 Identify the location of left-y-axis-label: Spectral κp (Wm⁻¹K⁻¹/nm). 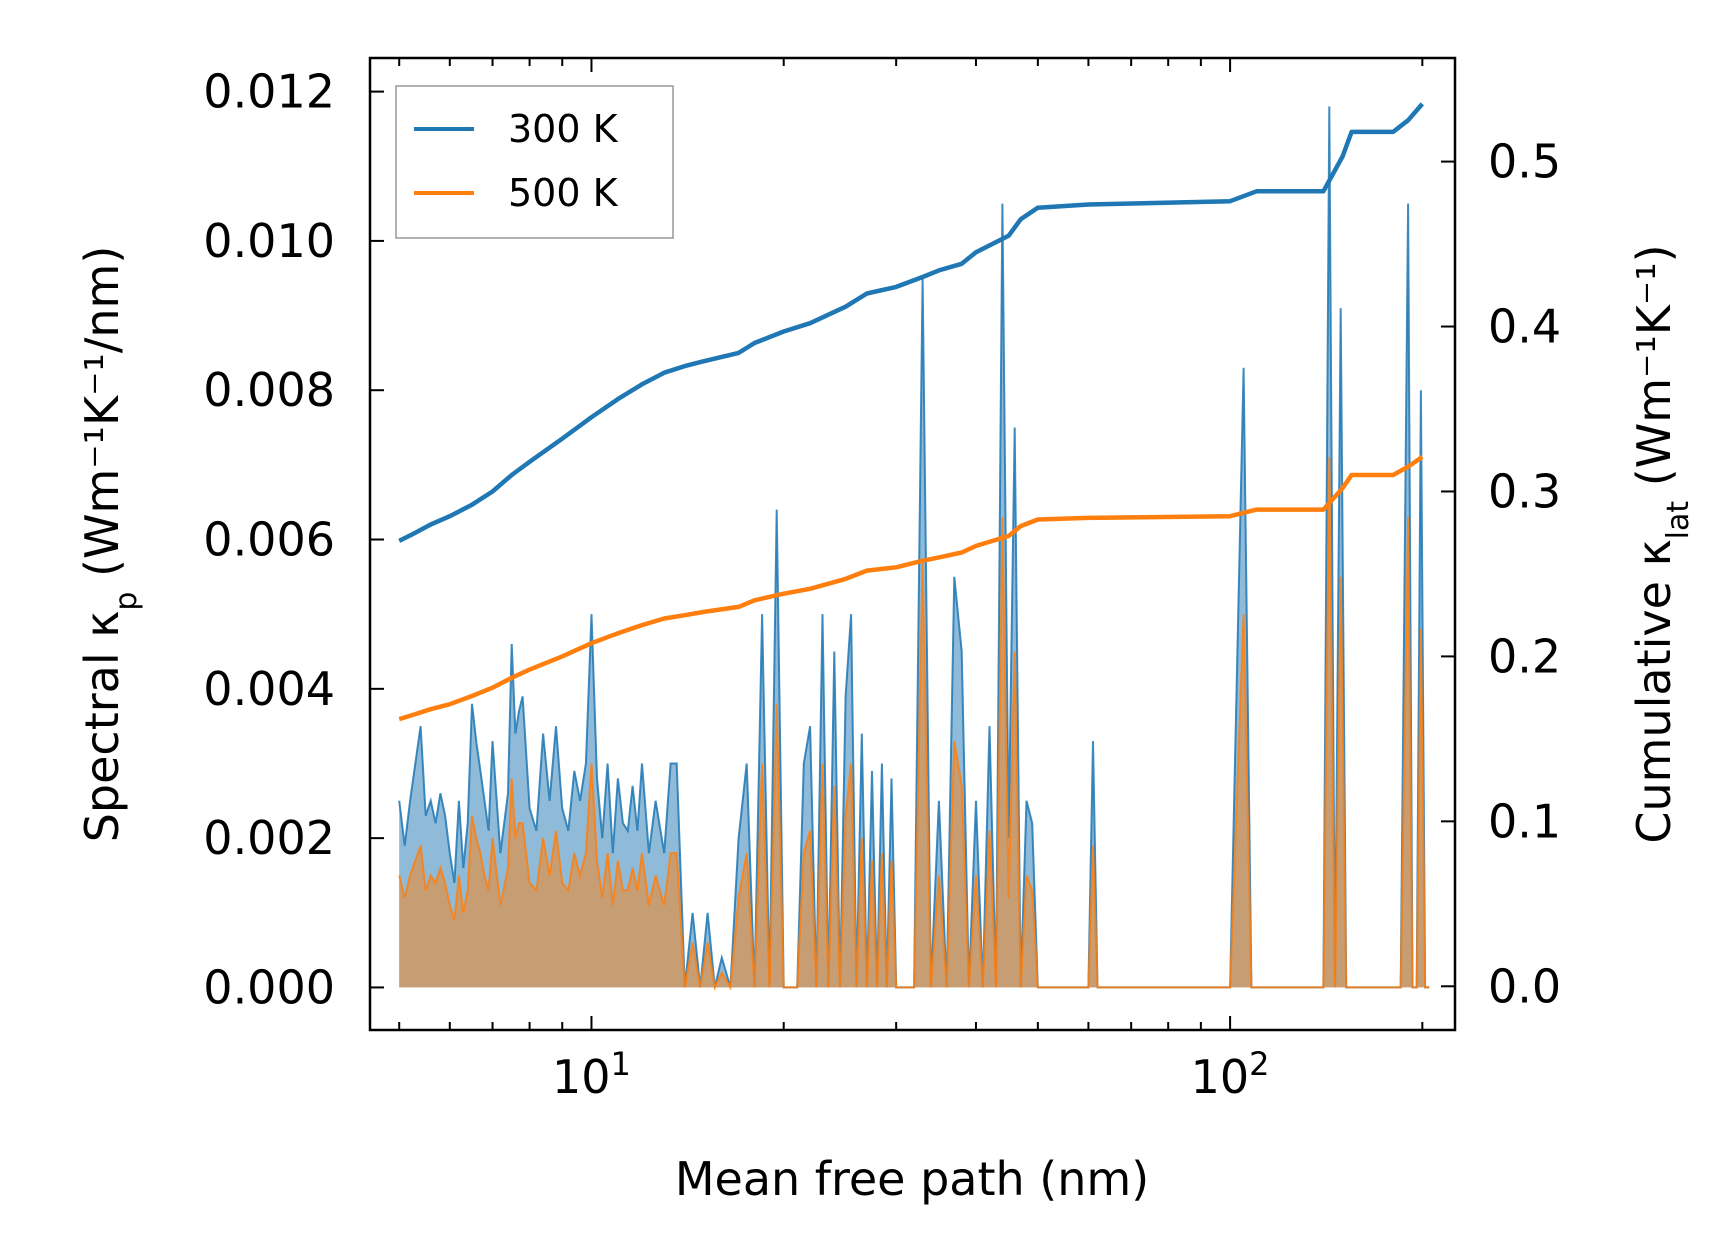
(109, 544).